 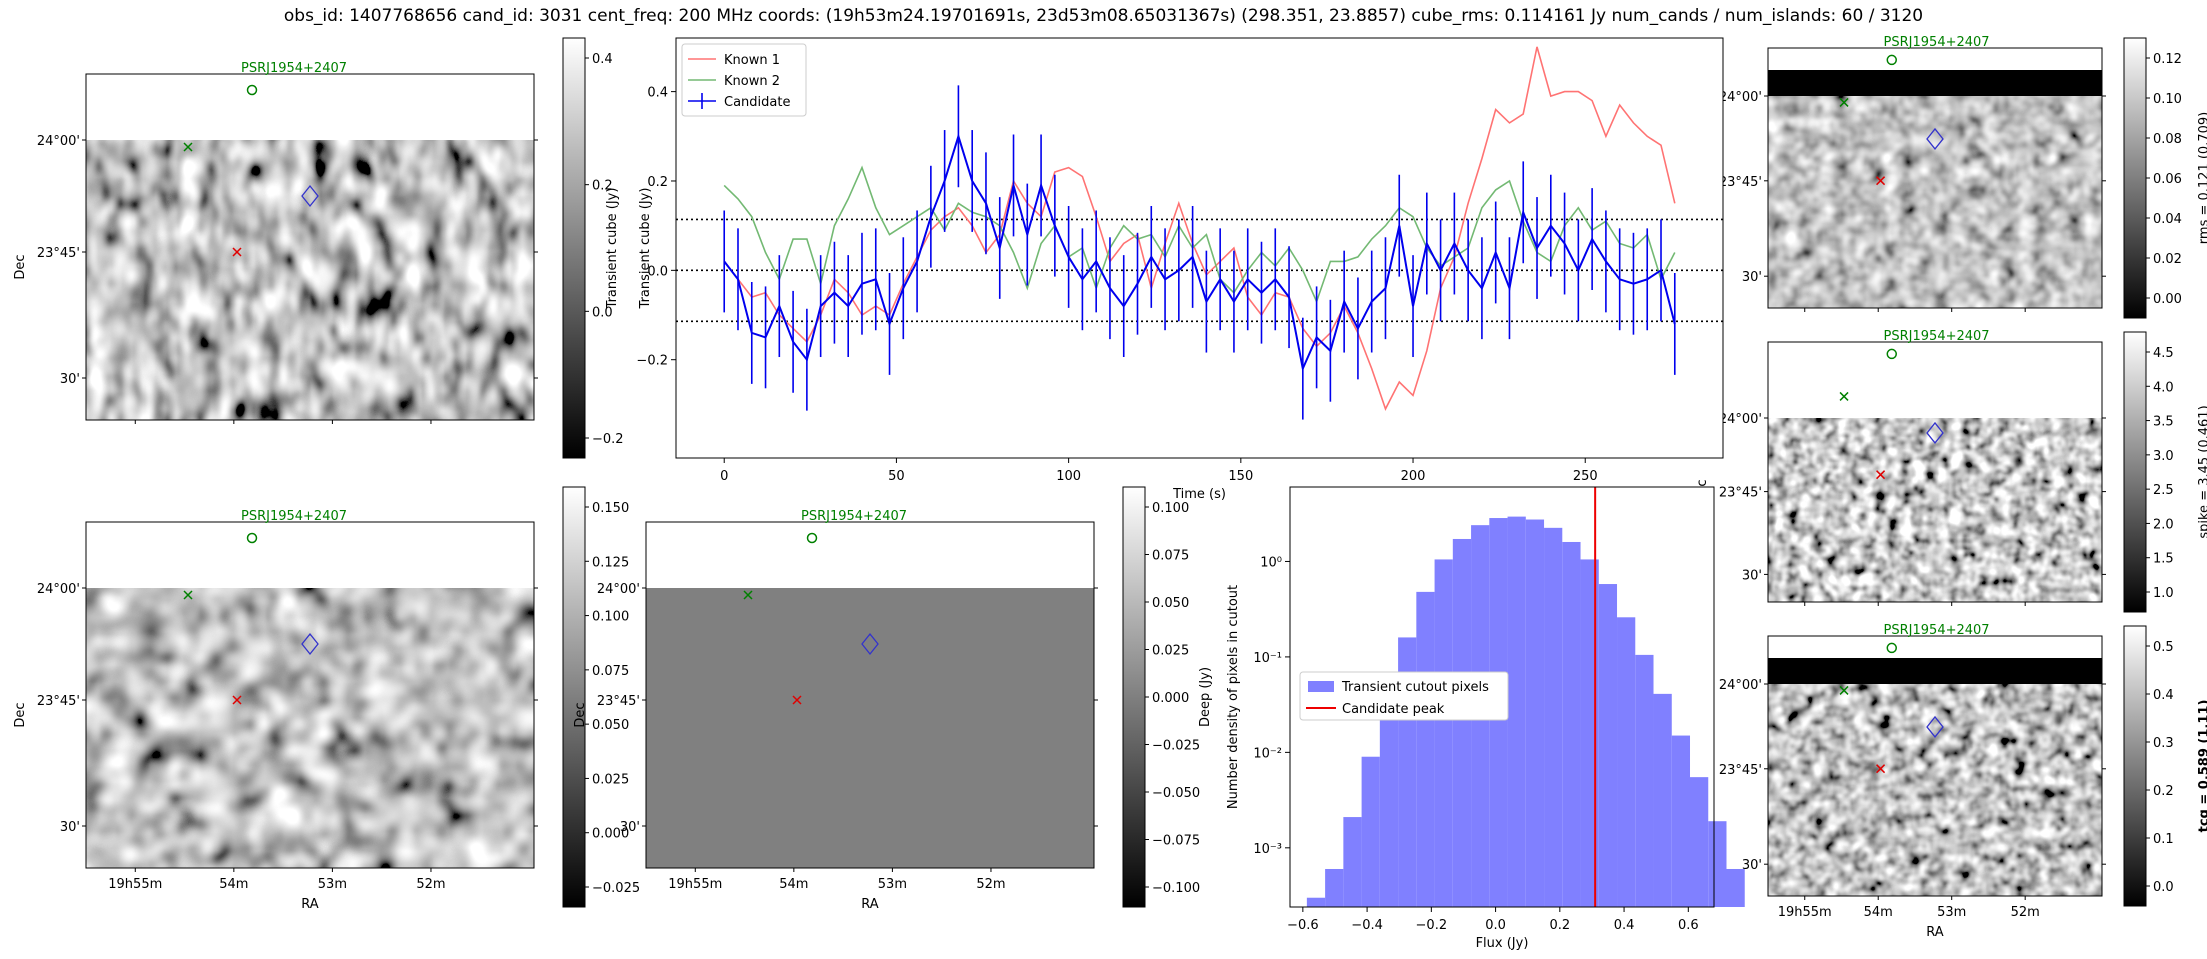 I want to click on lightcurve-y-label: Transient cube (Jy), so click(x=612, y=249).